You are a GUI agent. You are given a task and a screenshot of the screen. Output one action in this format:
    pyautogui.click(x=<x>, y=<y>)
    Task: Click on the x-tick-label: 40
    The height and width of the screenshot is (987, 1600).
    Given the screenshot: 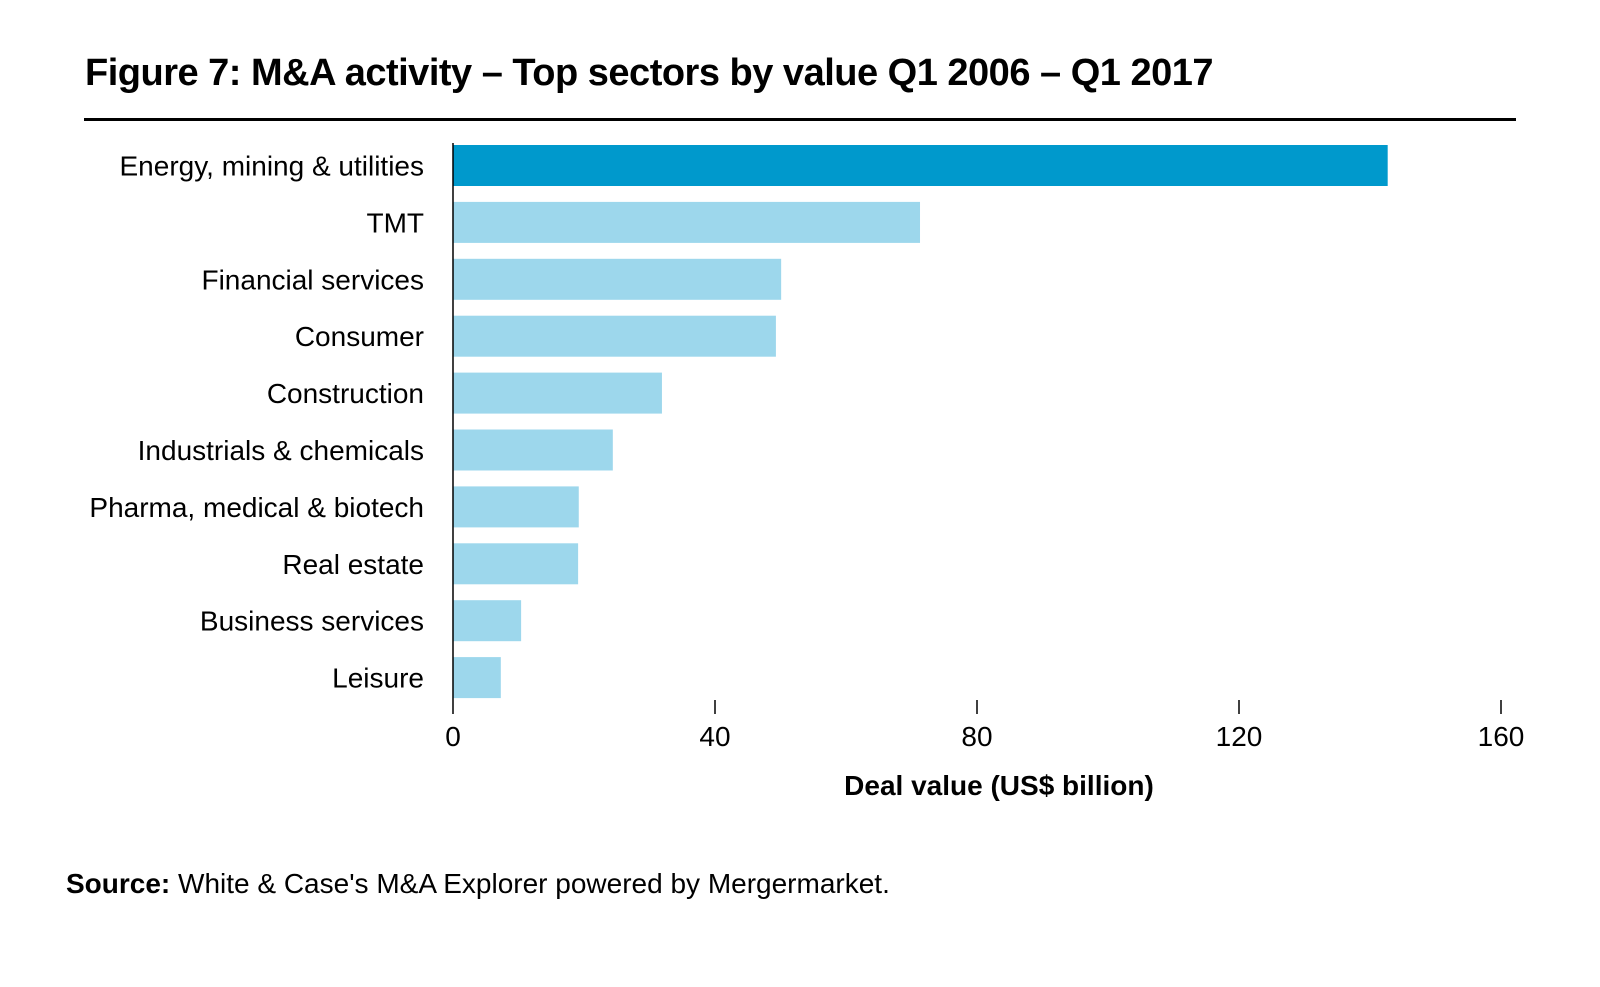 What is the action you would take?
    pyautogui.click(x=714, y=736)
    